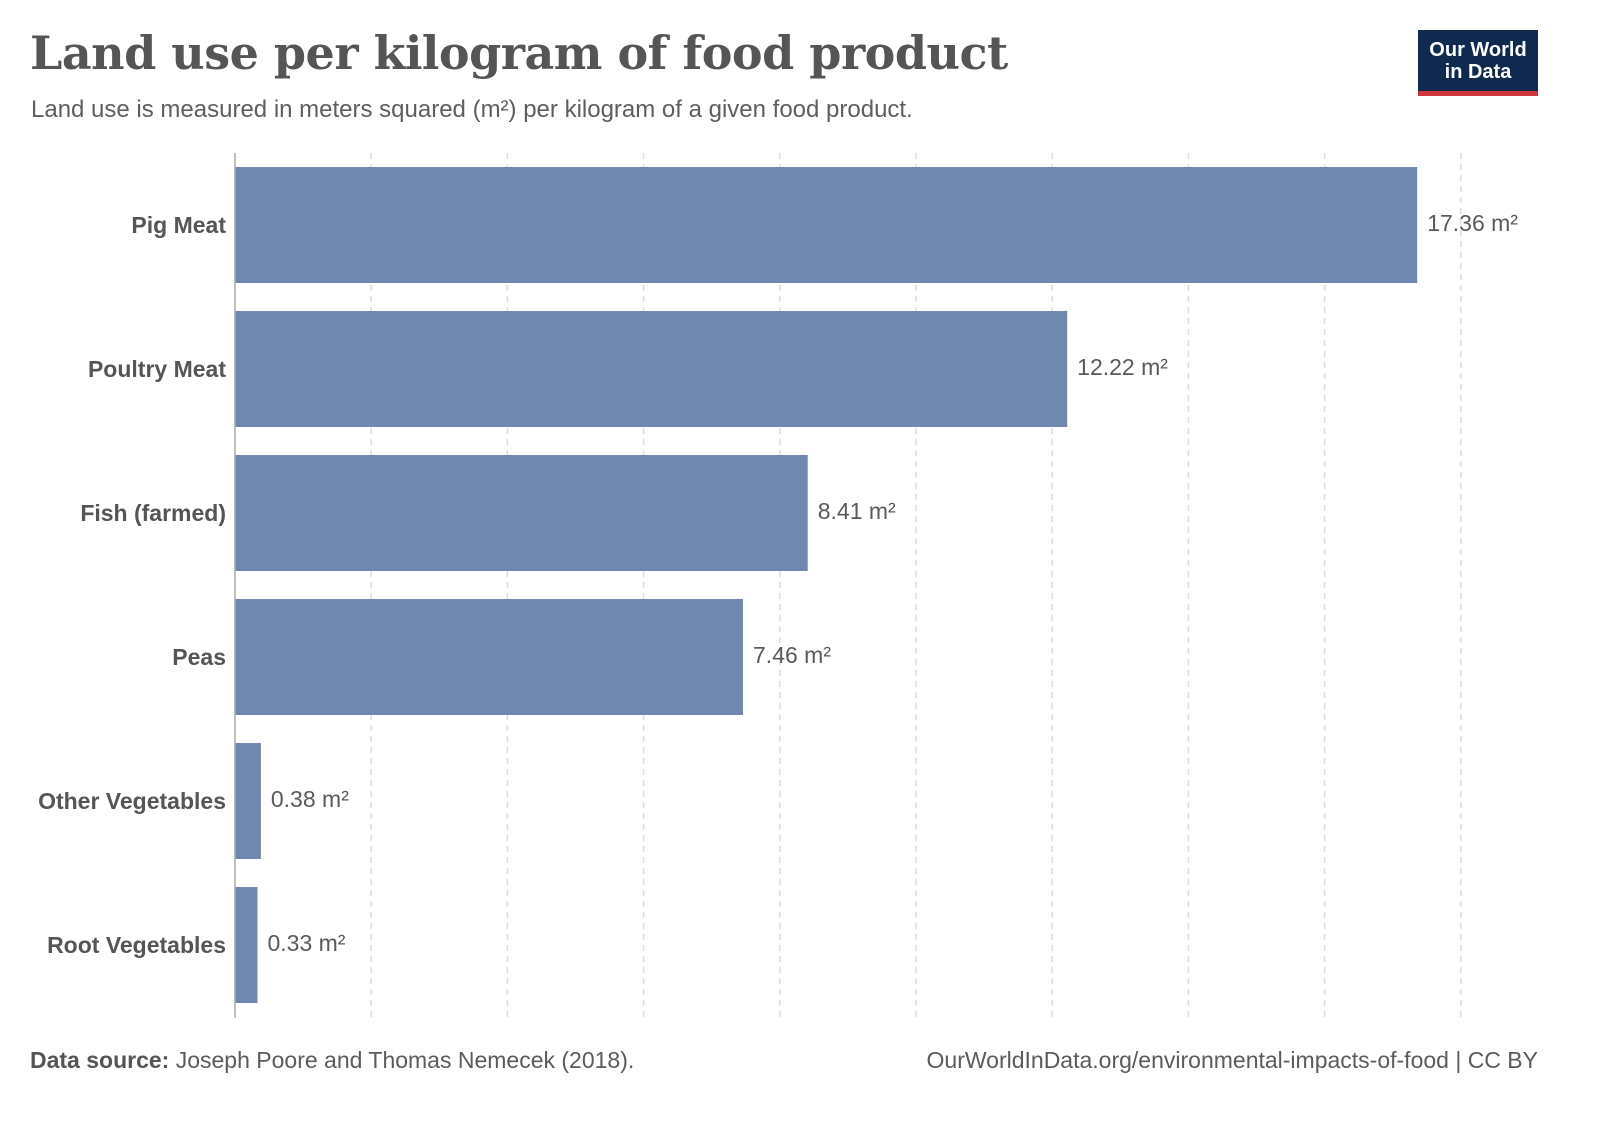 The height and width of the screenshot is (1129, 1600). Describe the element at coordinates (1478, 71) in the screenshot. I see `logo-line-2: in Data` at that location.